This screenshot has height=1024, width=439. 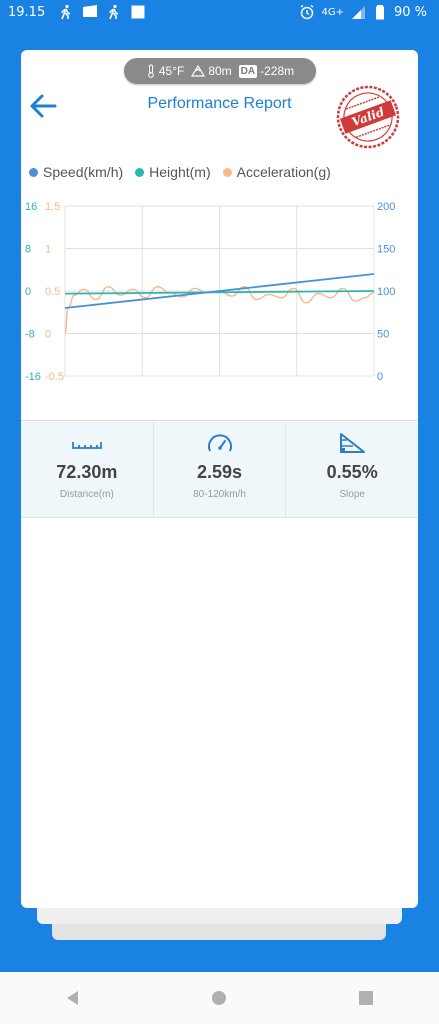 I want to click on legend-label: Acceleration(g), so click(x=283, y=172).